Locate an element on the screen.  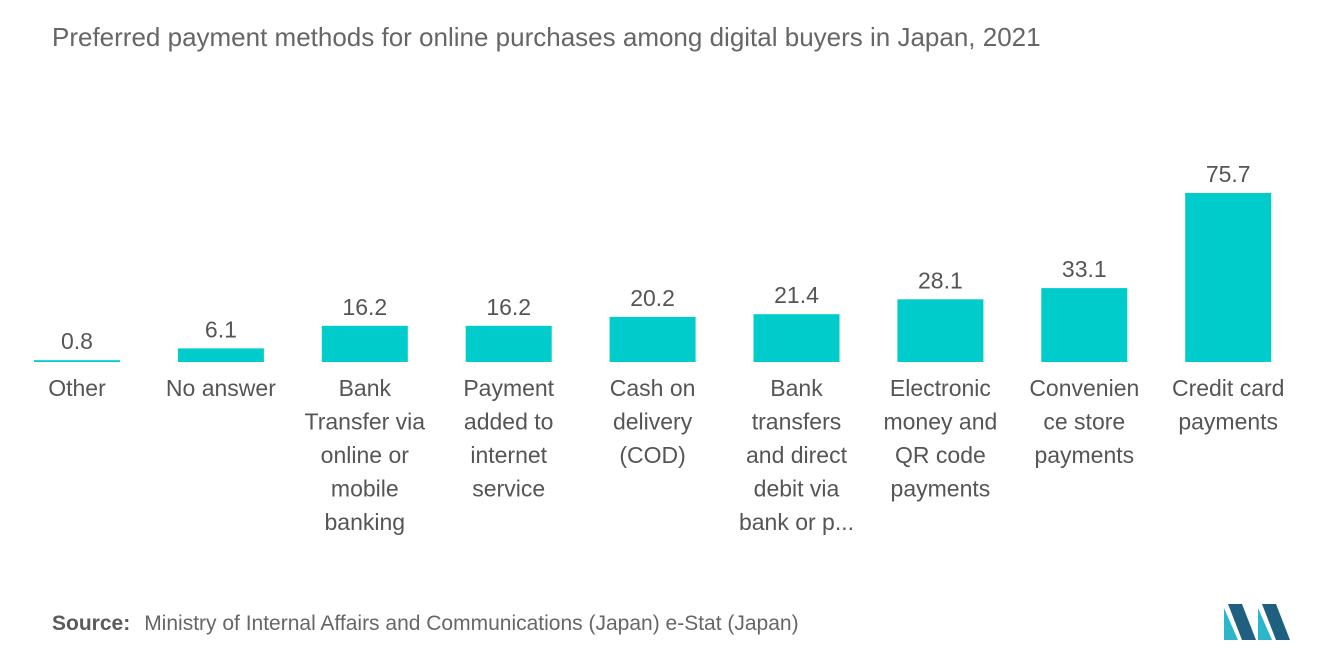
category-label-line: Convenien is located at coordinates (1084, 388).